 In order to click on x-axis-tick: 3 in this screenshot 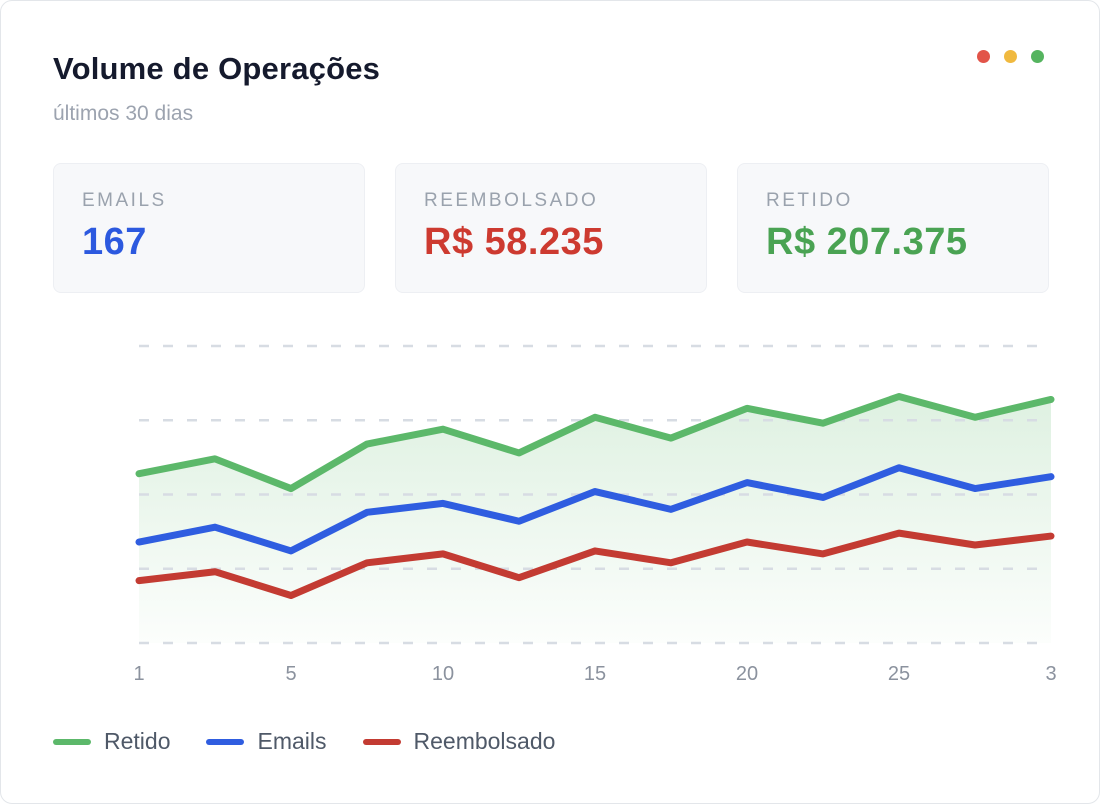, I will do `click(1050, 674)`.